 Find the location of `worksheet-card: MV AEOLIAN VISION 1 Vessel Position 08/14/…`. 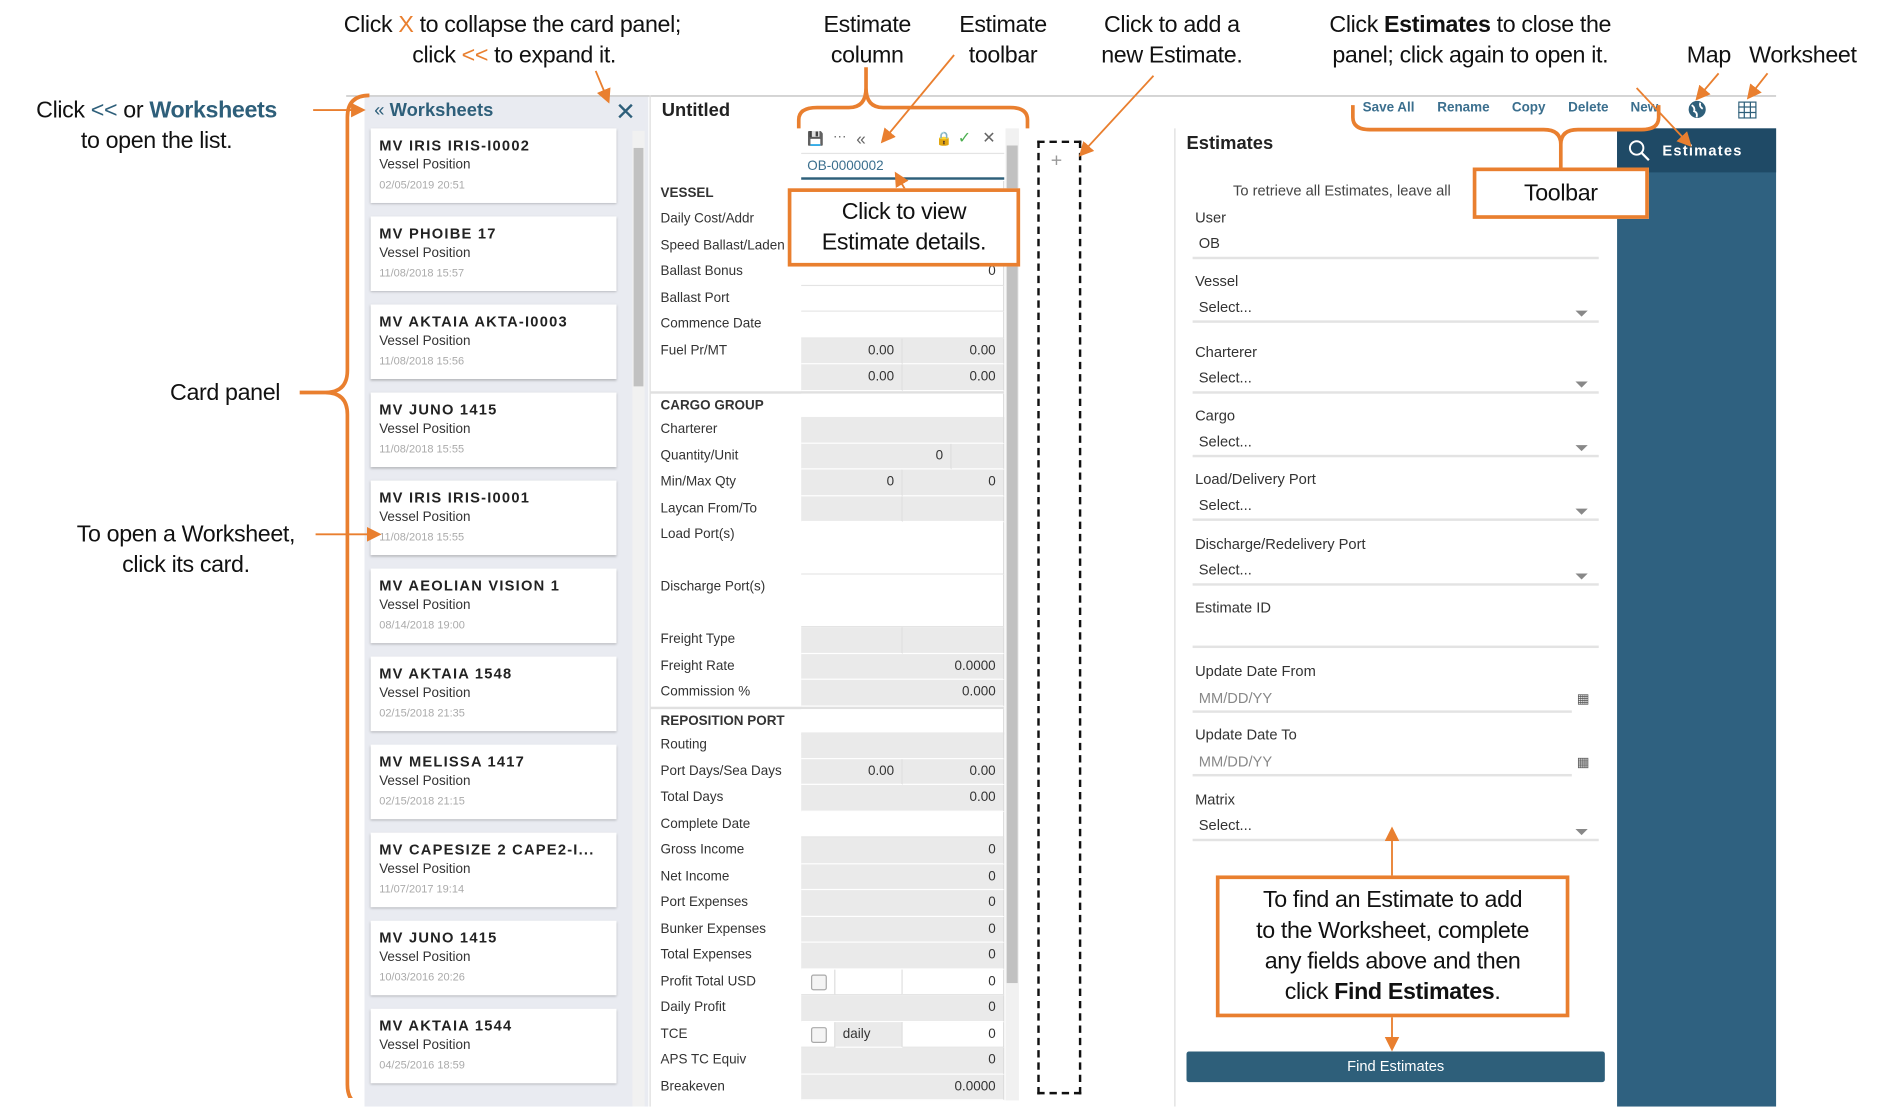

worksheet-card: MV AEOLIAN VISION 1 Vessel Position 08/14/… is located at coordinates (493, 606).